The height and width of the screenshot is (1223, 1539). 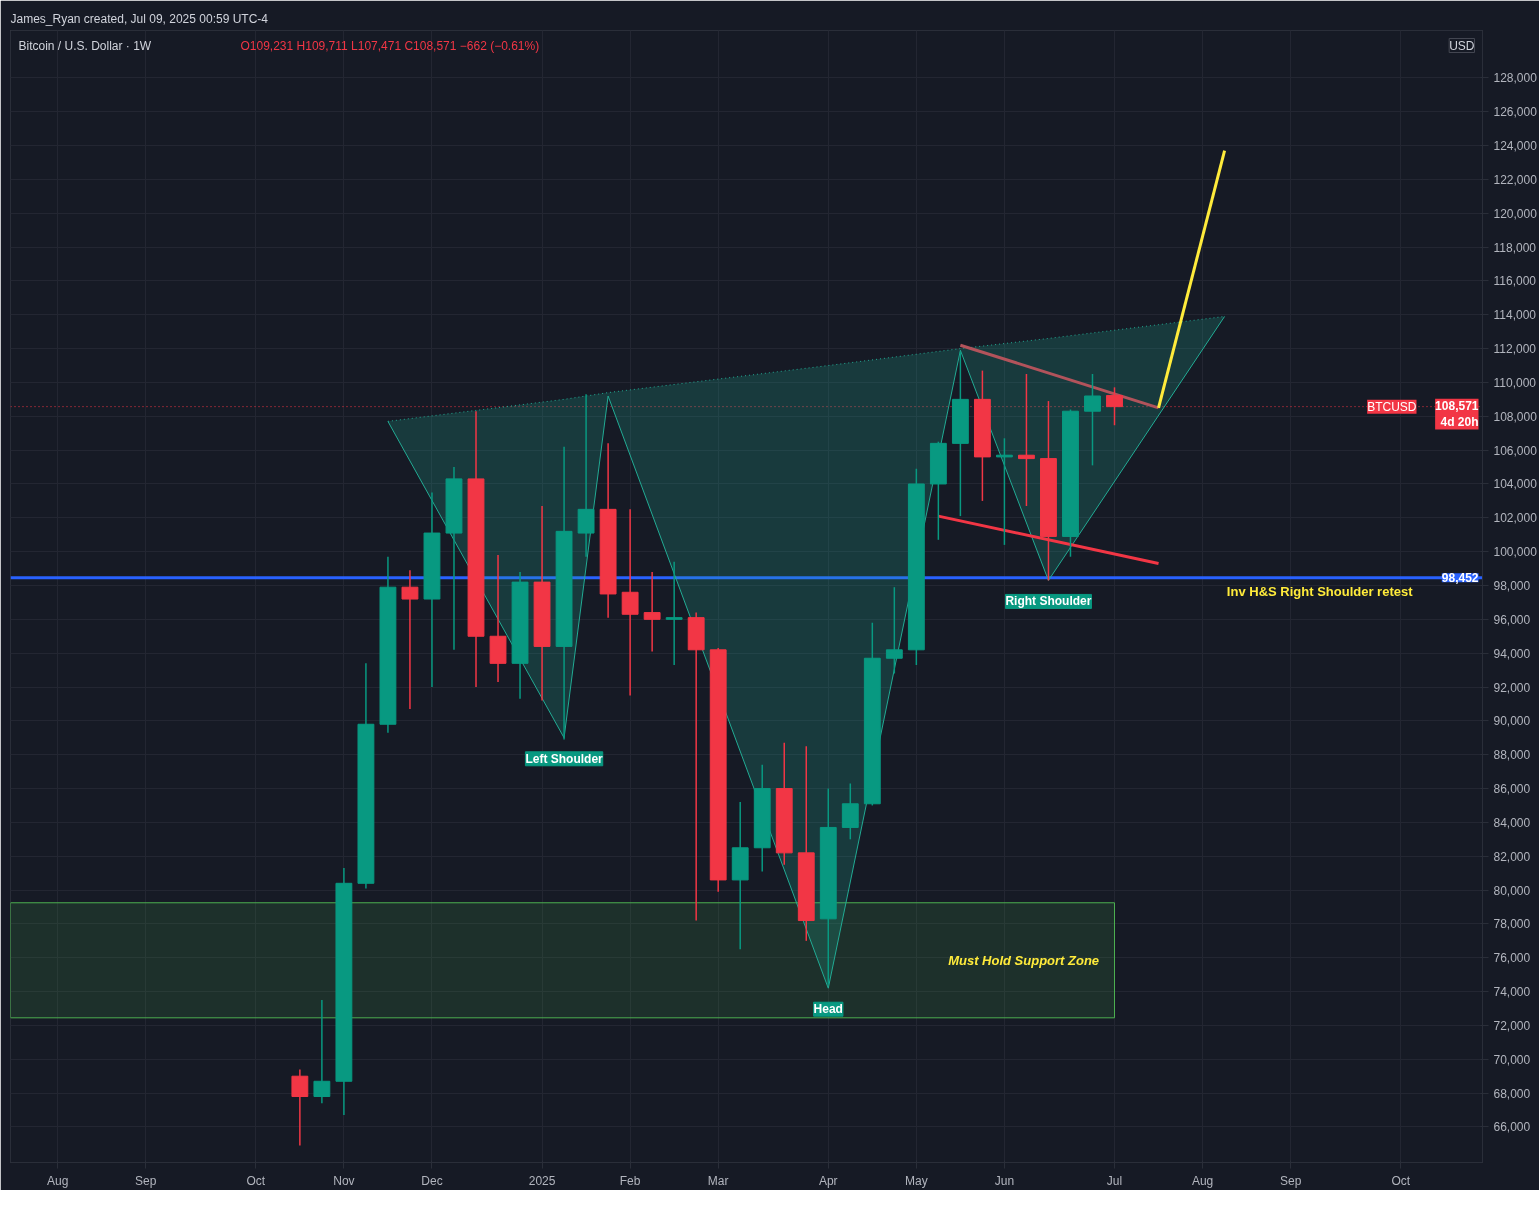 I want to click on y-tick-label: 86,000, so click(x=1512, y=789).